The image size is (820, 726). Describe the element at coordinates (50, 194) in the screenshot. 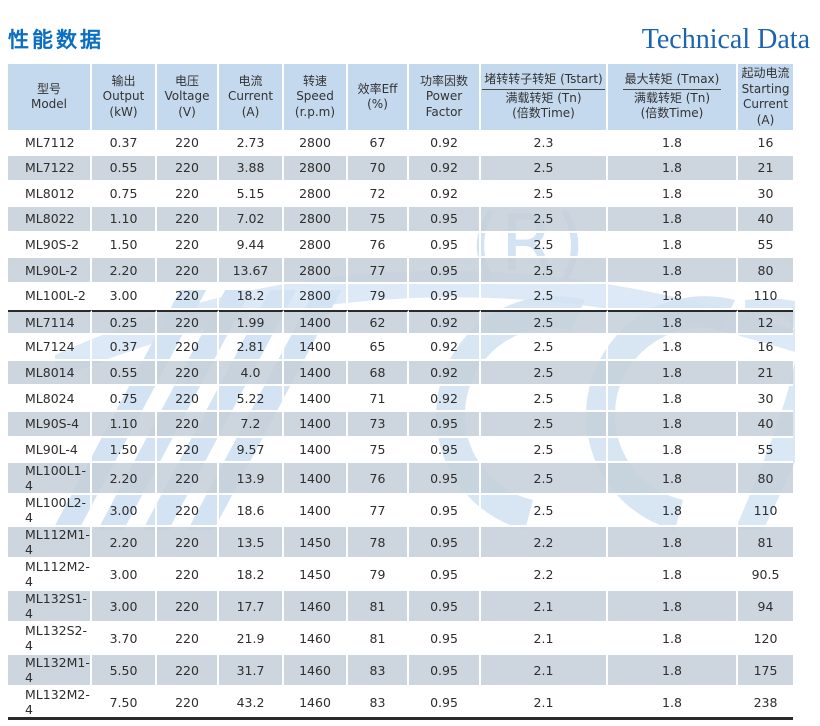

I see `cell-model: ML8012` at that location.